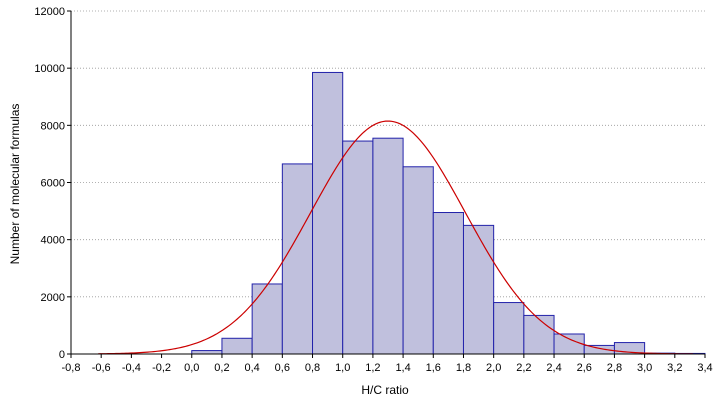  I want to click on y-axis-title: Number of molecular formulas, so click(15, 184).